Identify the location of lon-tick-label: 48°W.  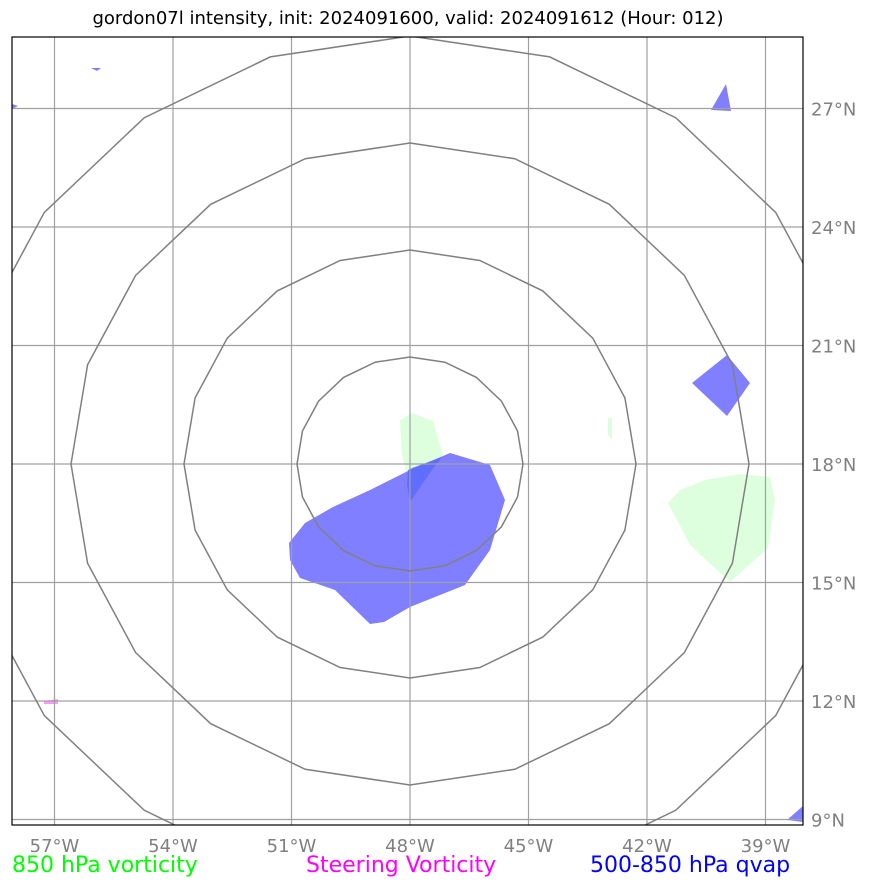
(410, 846).